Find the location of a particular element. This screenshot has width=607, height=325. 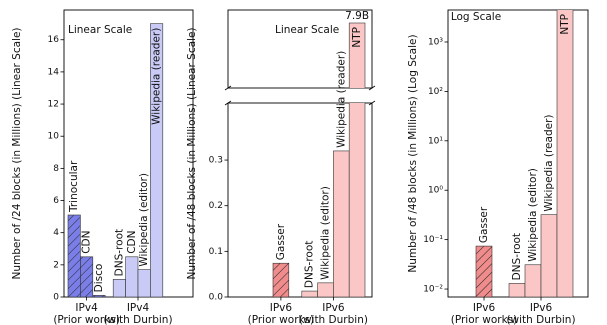

y-tick-label: 10² is located at coordinates (435, 92).